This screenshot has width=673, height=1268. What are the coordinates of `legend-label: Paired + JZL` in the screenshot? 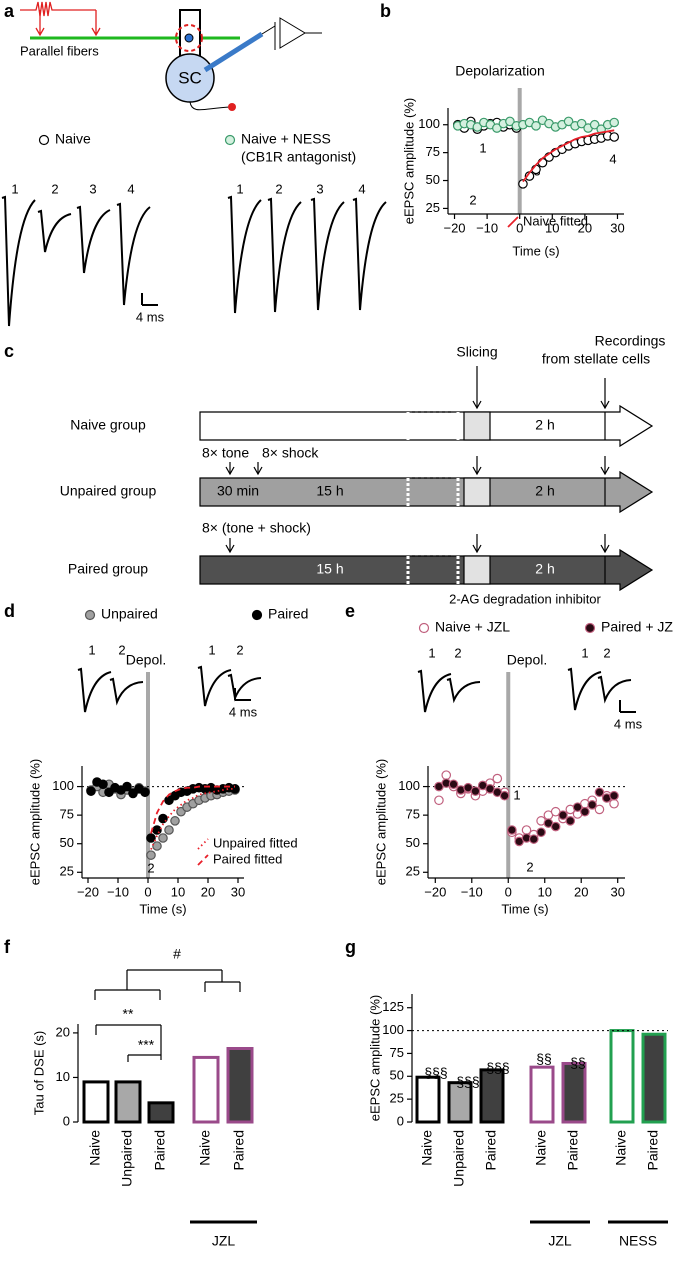 It's located at (637, 627).